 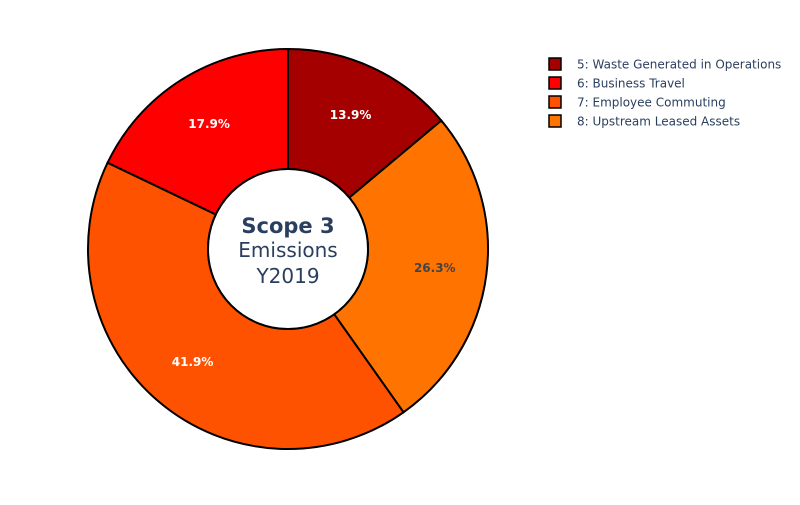 What do you see at coordinates (435, 268) in the screenshot?
I see `slice-label-2: 26.3%` at bounding box center [435, 268].